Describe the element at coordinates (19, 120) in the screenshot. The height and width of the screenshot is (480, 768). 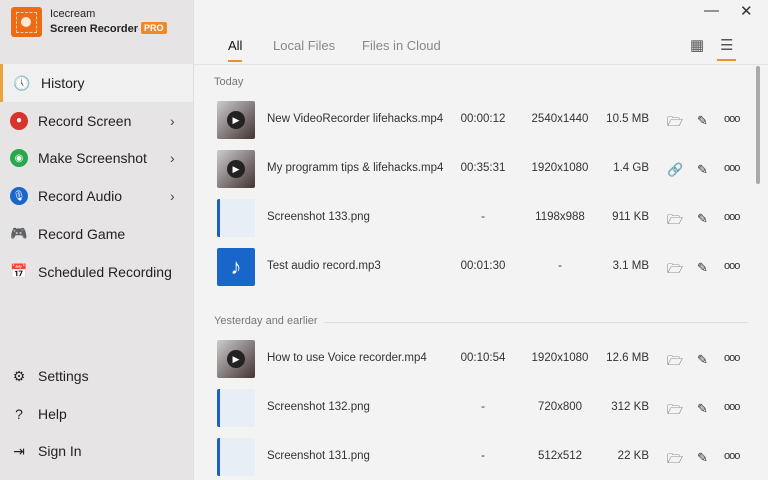
I see `record-icon: ●` at that location.